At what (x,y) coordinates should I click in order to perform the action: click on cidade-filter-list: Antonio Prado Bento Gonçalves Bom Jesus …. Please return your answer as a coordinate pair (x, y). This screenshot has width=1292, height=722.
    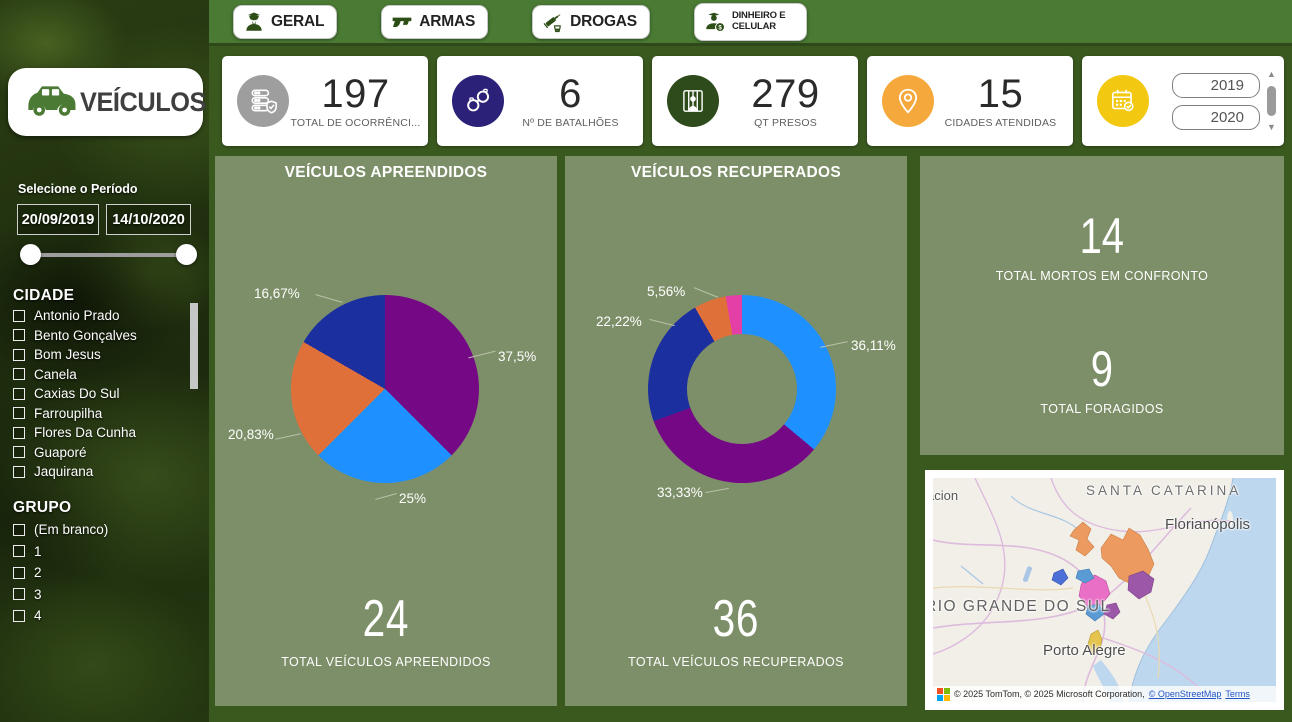
    Looking at the image, I should click on (75, 393).